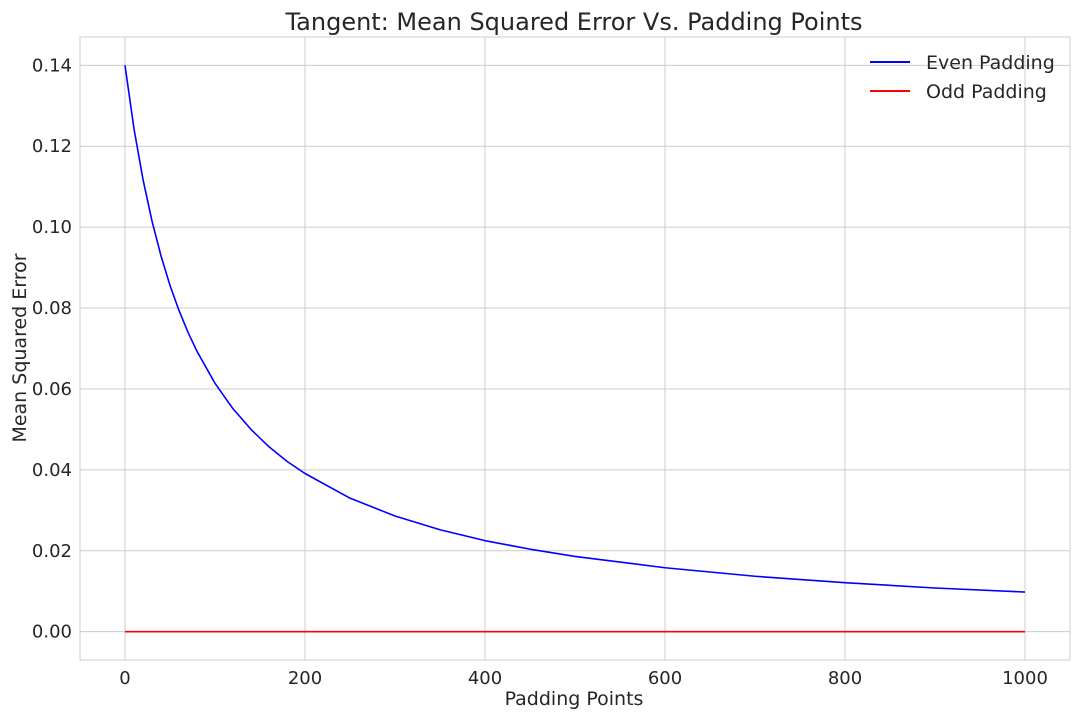 The width and height of the screenshot is (1080, 724). What do you see at coordinates (845, 678) in the screenshot?
I see `x-tick-label: 800` at bounding box center [845, 678].